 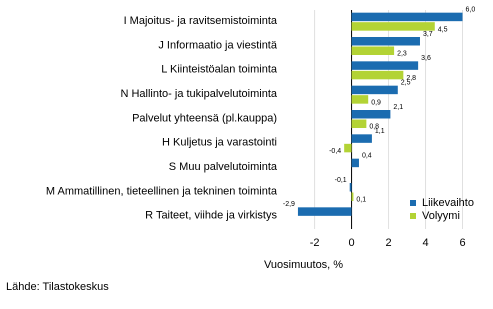 I want to click on value-label: 3,7, so click(x=428, y=34).